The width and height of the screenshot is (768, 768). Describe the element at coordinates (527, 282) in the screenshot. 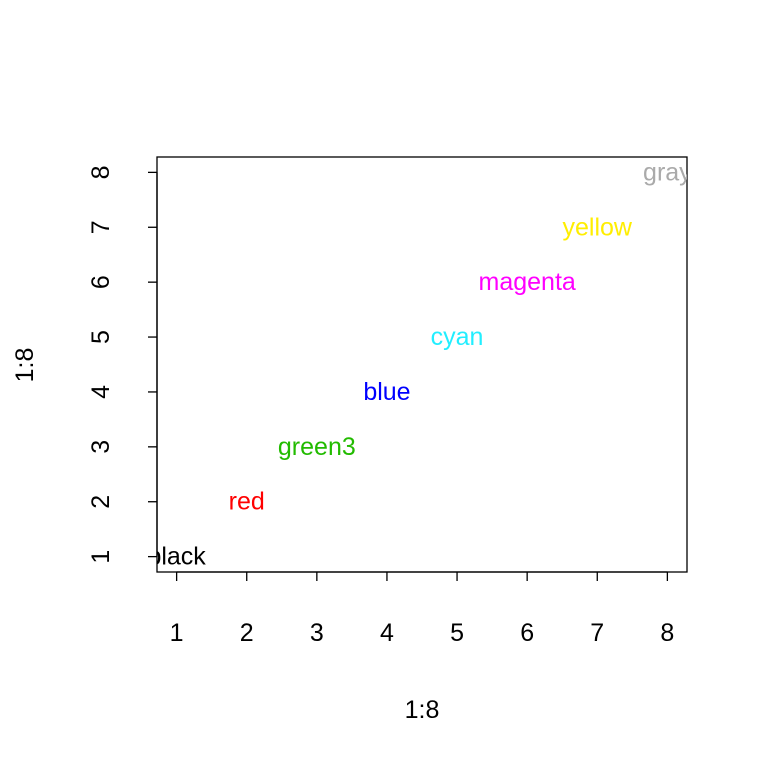

I see `point-label-magenta: magenta` at that location.